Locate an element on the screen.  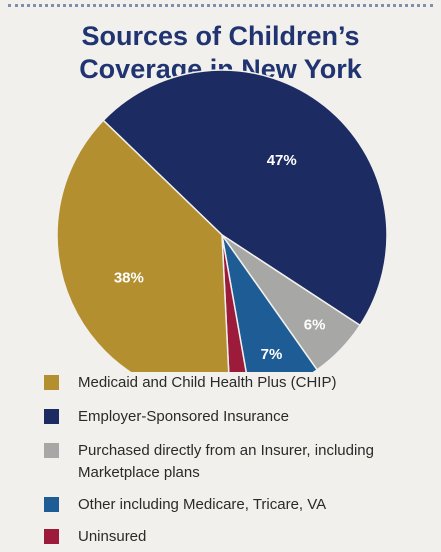
pie-label-47pct: 47% is located at coordinates (282, 160).